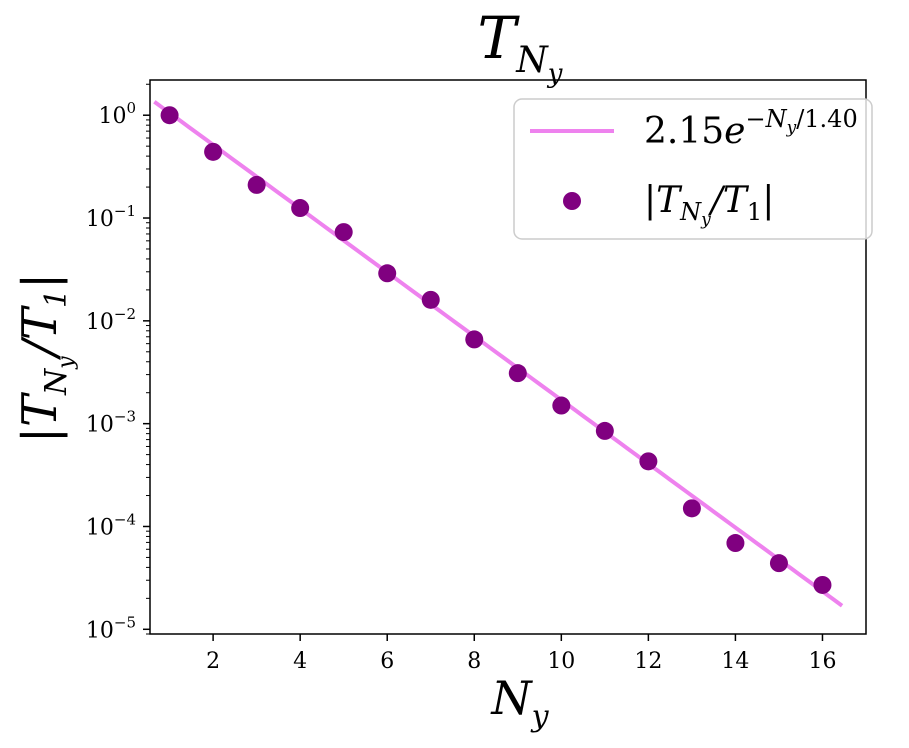 The image size is (909, 748). I want to click on chart-title: TNy, so click(520, 46).